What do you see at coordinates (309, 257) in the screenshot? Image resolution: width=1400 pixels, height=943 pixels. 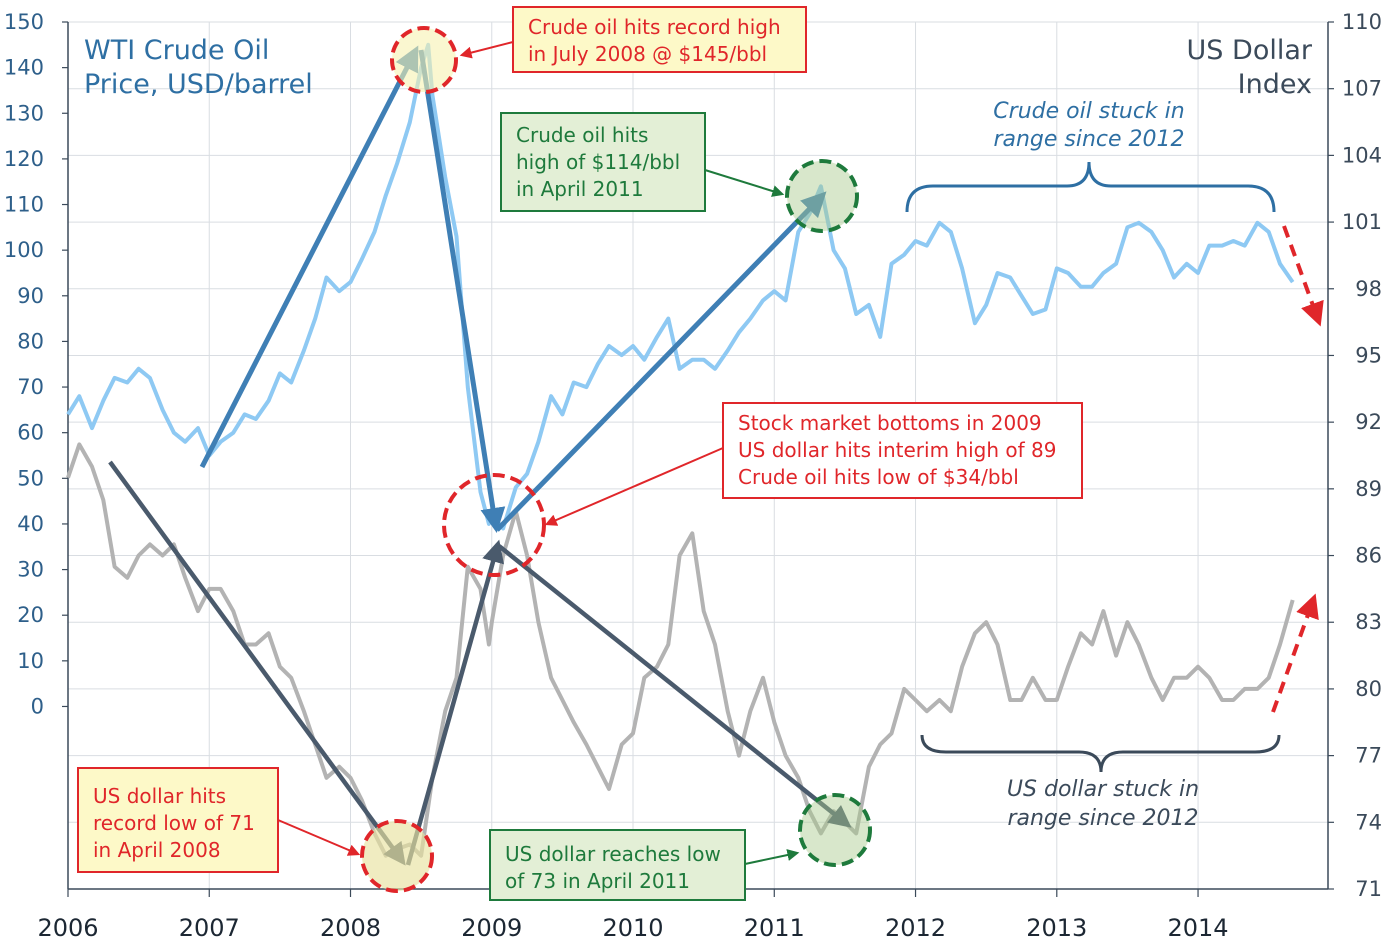 I see `arrow-oil-up-2007` at bounding box center [309, 257].